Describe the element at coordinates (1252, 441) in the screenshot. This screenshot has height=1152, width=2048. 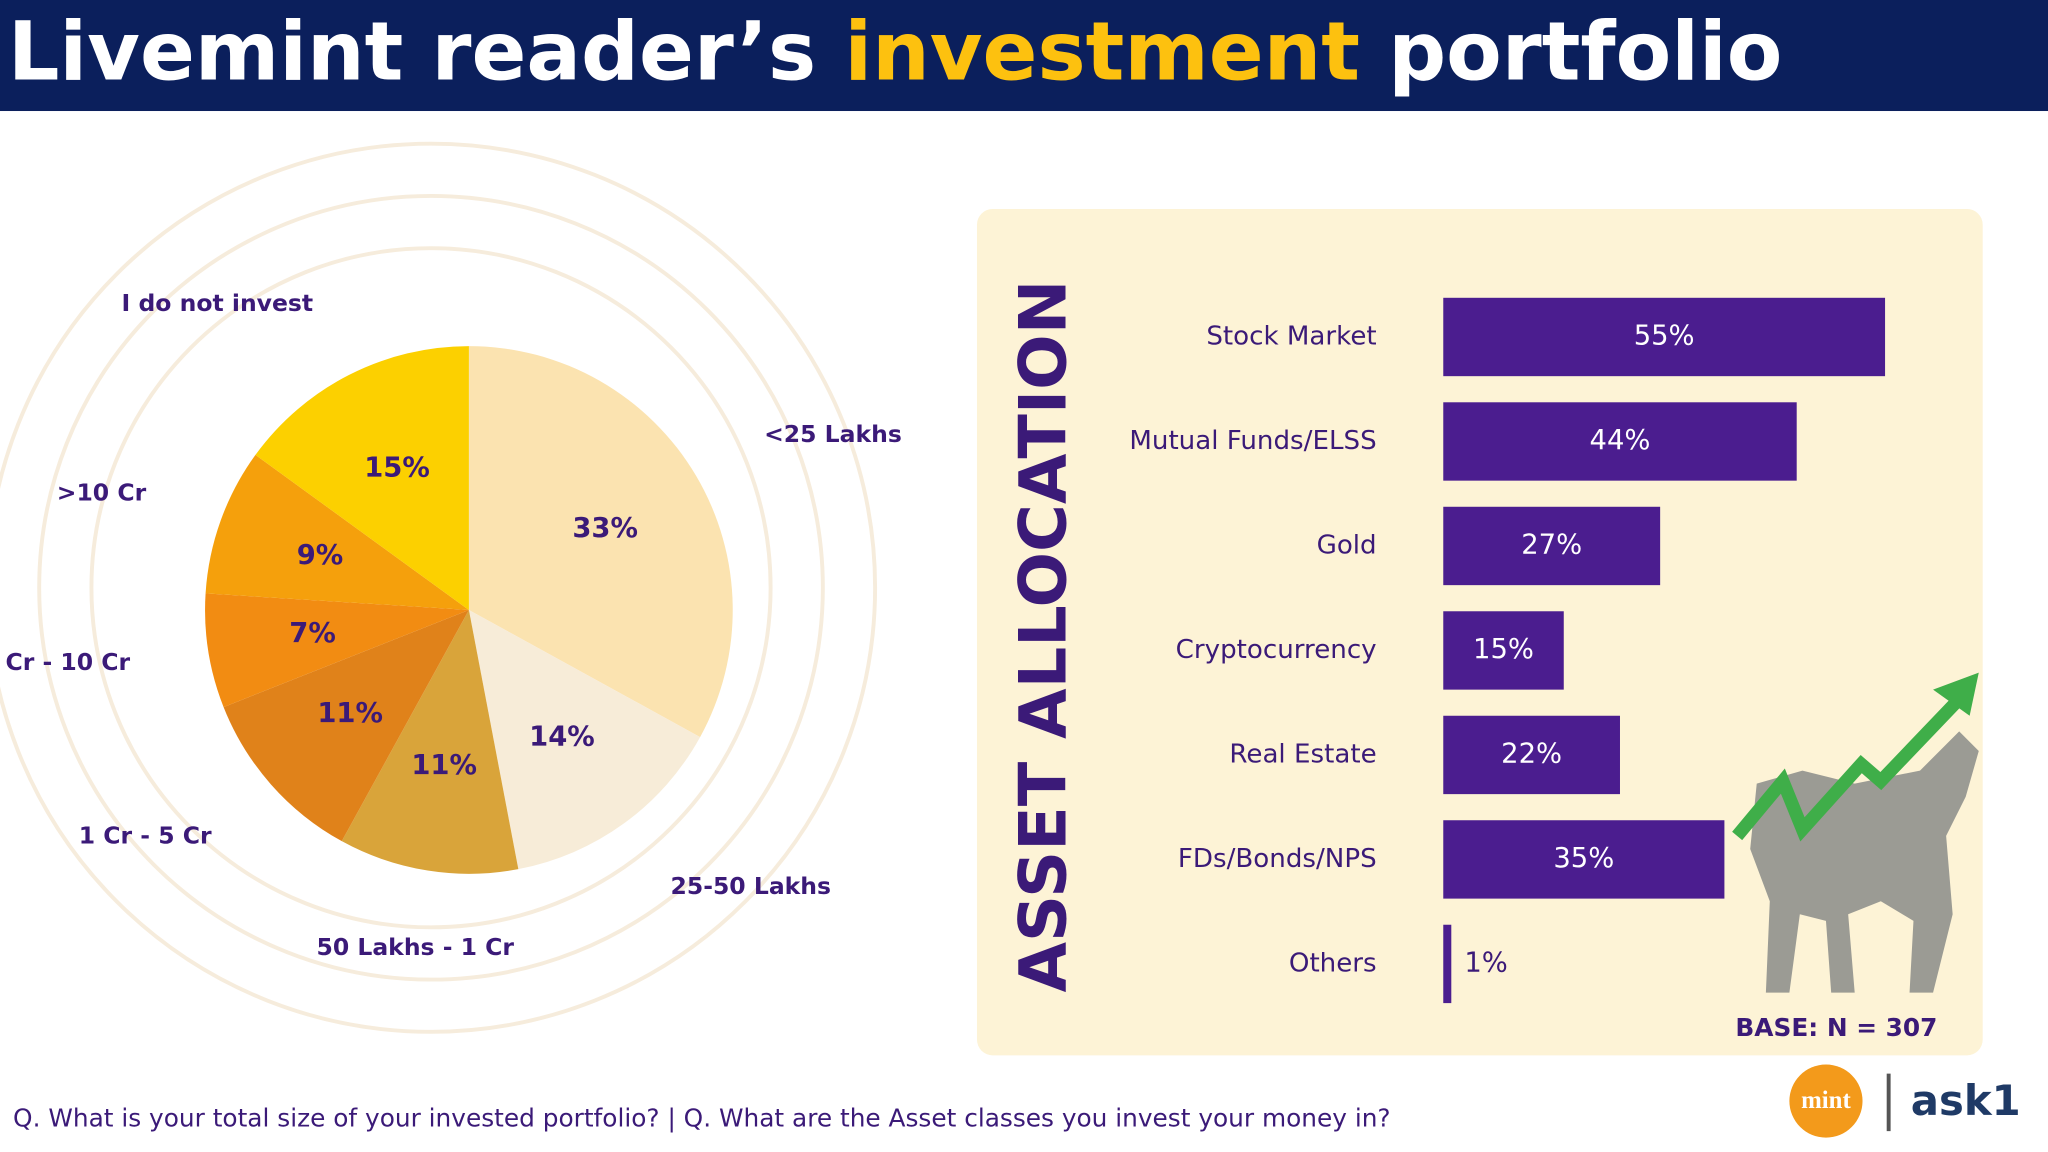
I see `bar-category-label: Mutual Funds/ELSS` at that location.